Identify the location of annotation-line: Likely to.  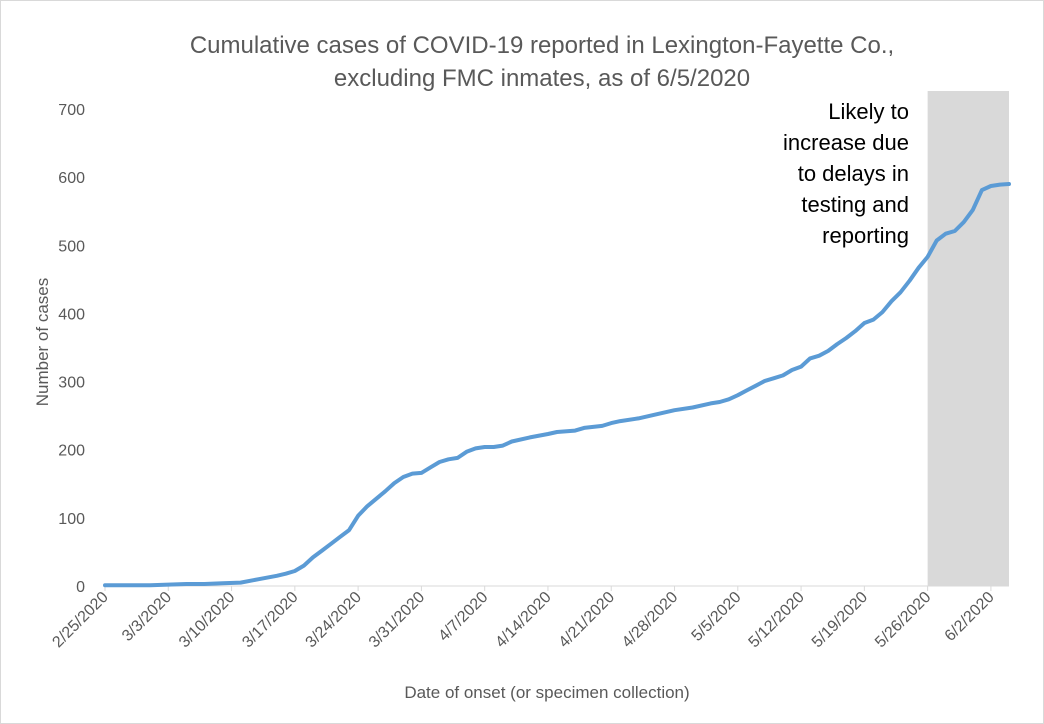
(868, 111).